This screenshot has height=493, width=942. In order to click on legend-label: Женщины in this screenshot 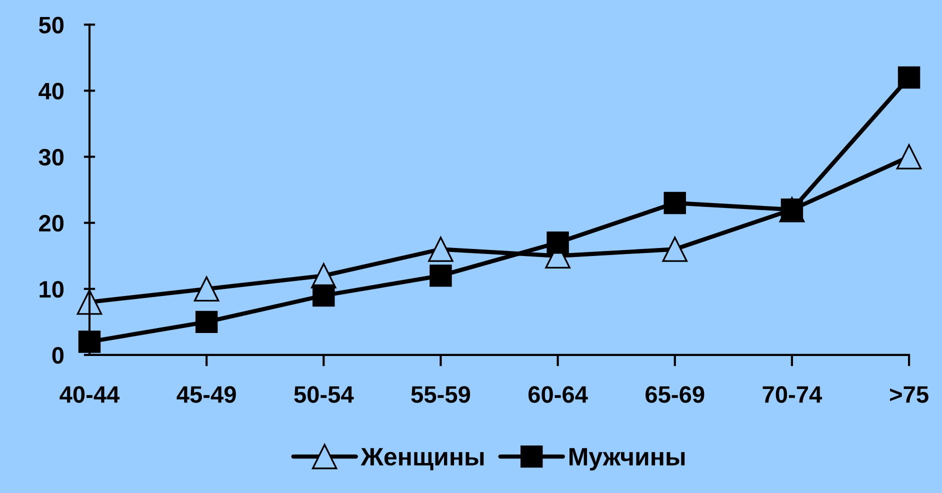, I will do `click(422, 459)`.